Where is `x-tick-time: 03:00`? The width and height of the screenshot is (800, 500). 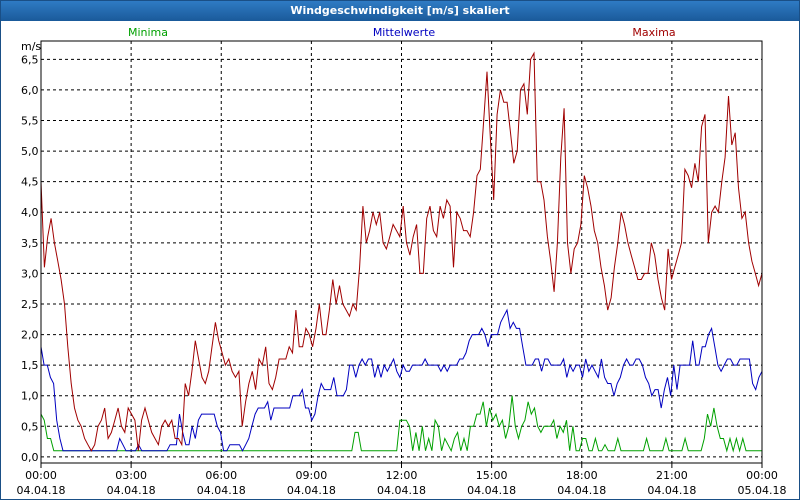 x-tick-time: 03:00 is located at coordinates (131, 475).